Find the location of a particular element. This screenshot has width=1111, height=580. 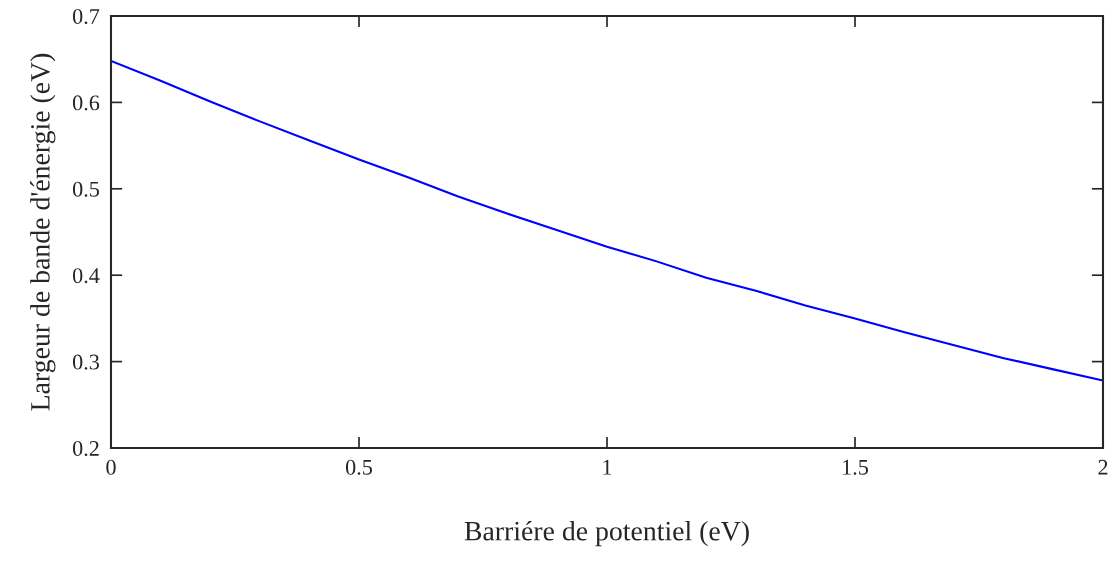

x-tick-label: 2 is located at coordinates (1103, 467).